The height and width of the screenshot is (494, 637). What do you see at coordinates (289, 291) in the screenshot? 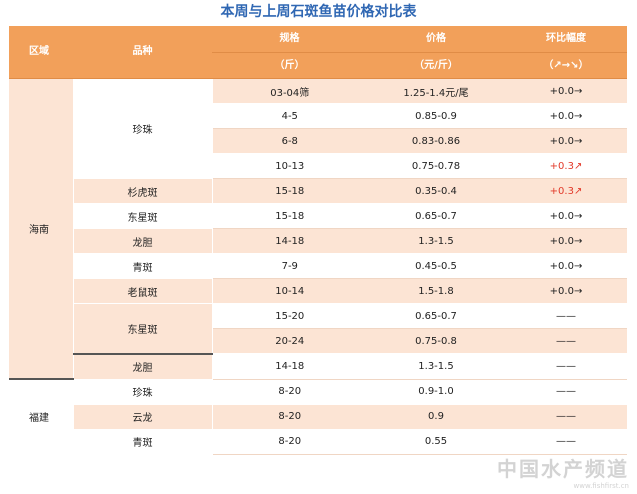
I see `spec-cell: 10-14` at bounding box center [289, 291].